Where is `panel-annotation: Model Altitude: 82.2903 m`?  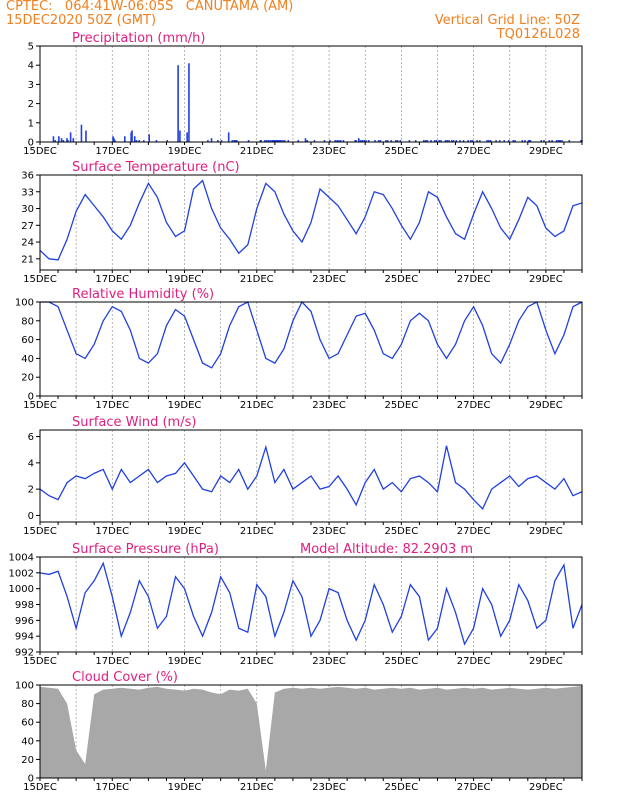 panel-annotation: Model Altitude: 82.2903 m is located at coordinates (386, 549).